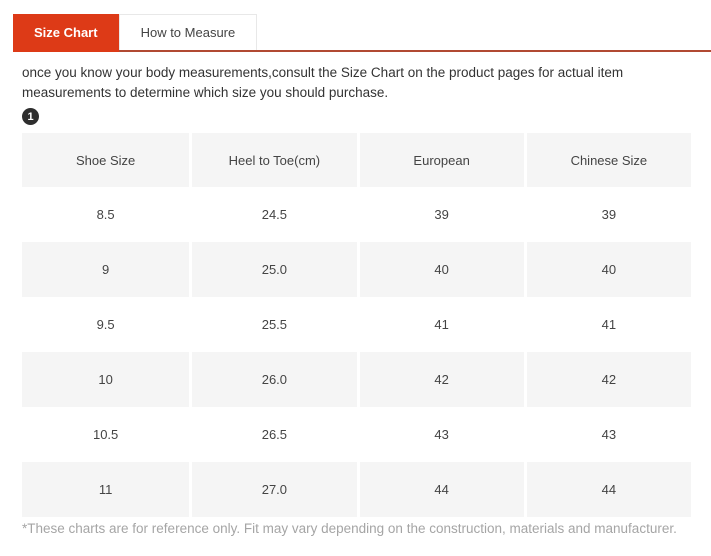  What do you see at coordinates (273, 434) in the screenshot?
I see `cell-heel-to-toe: 26.5` at bounding box center [273, 434].